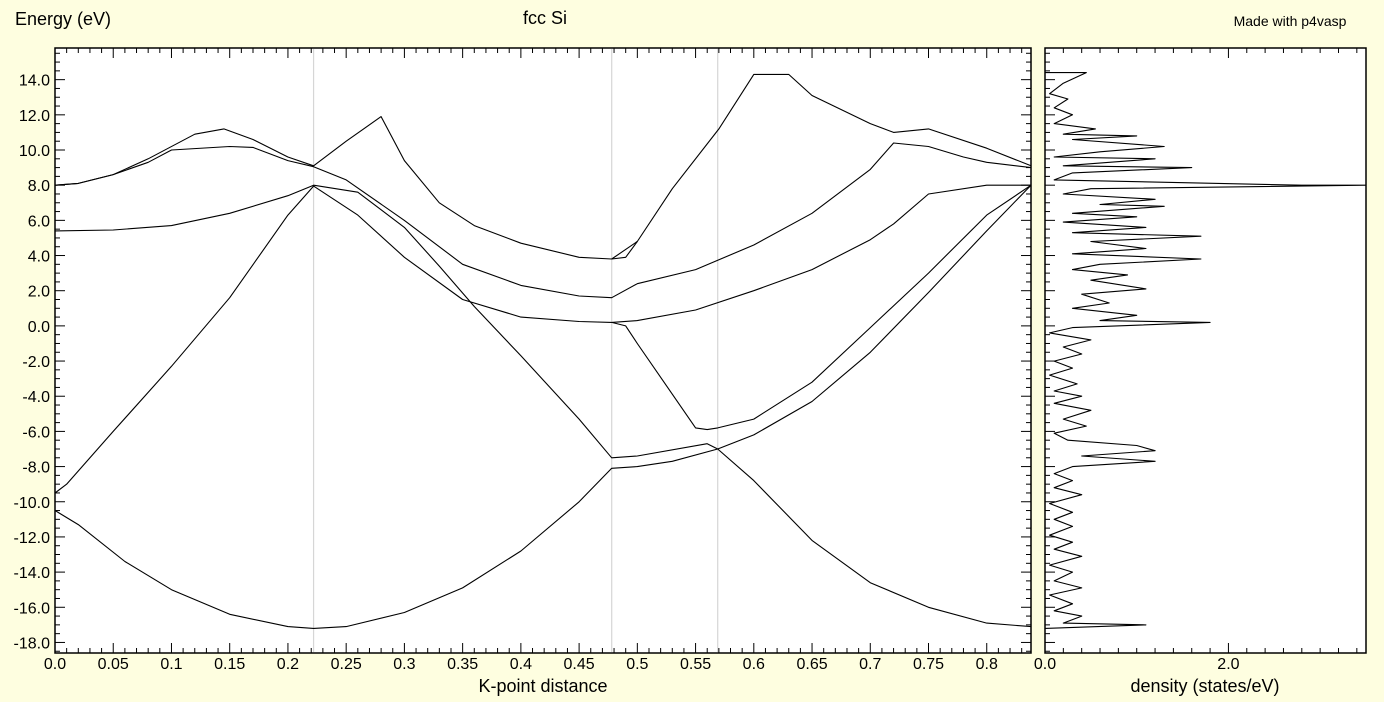 The image size is (1384, 702). Describe the element at coordinates (695, 664) in the screenshot. I see `x-tick-label: 0.55` at that location.